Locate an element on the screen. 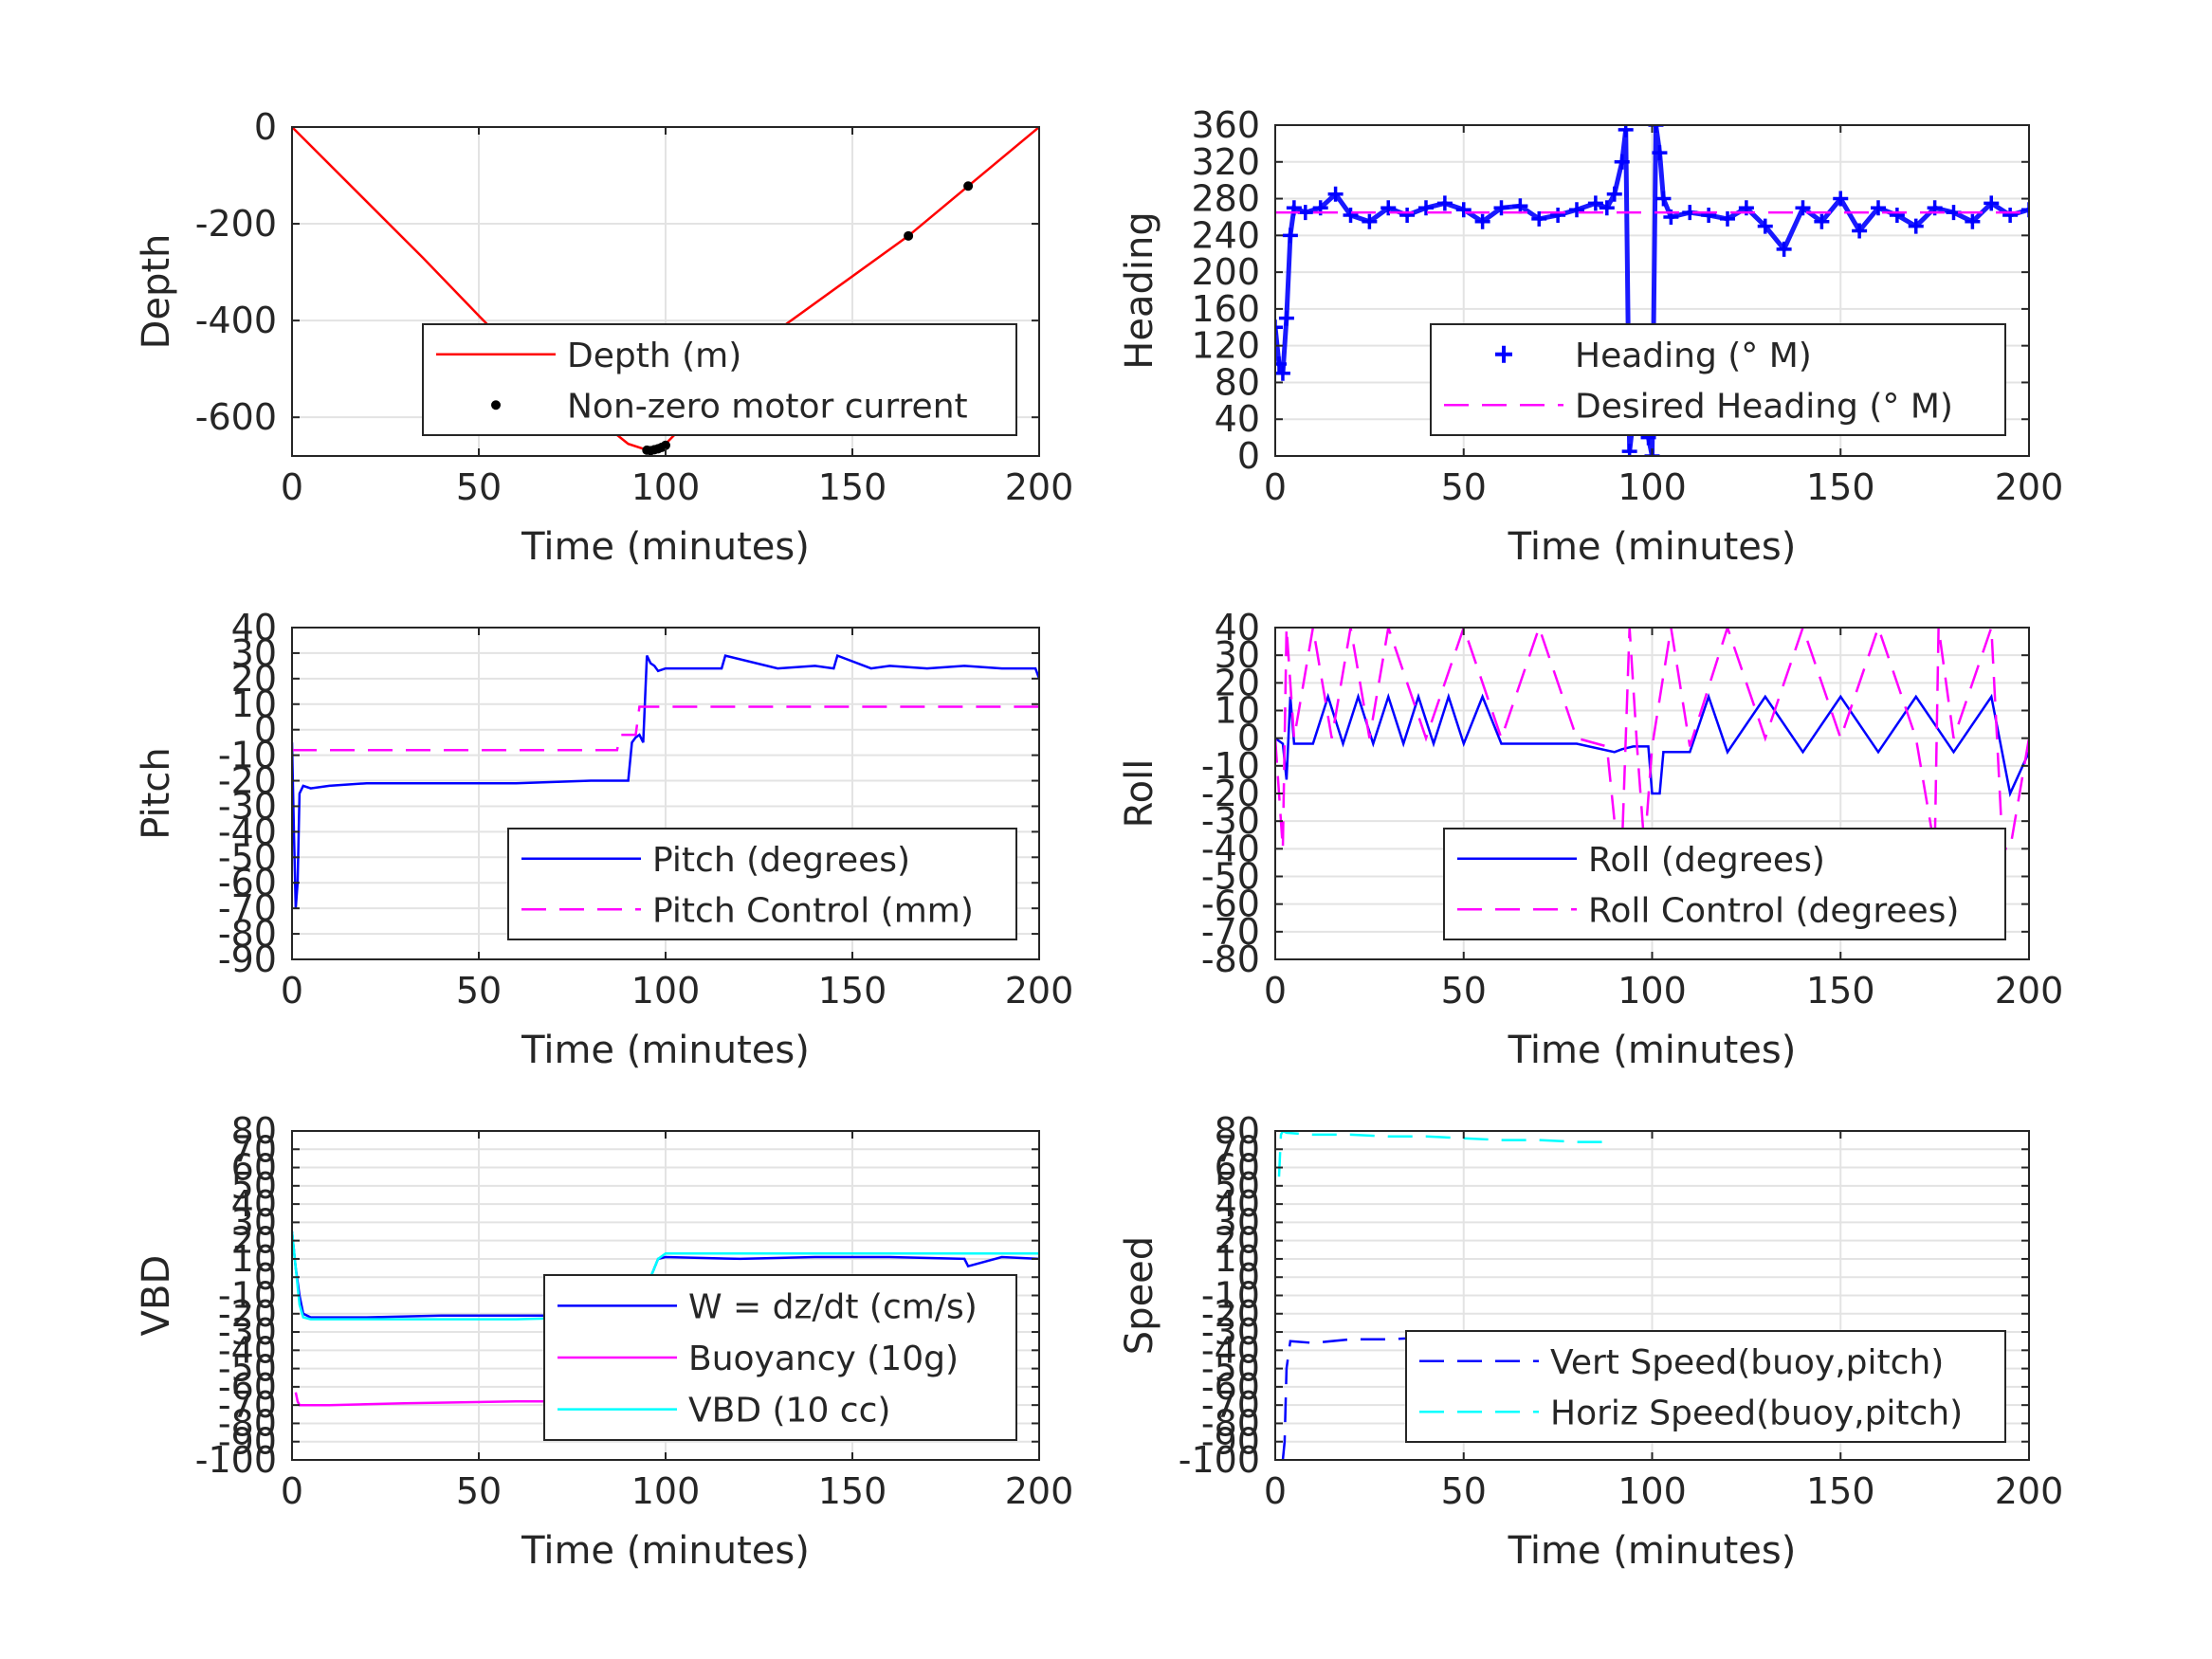 Image resolution: width=2212 pixels, height=1659 pixels. y-axis-label: Speed is located at coordinates (1139, 1295).